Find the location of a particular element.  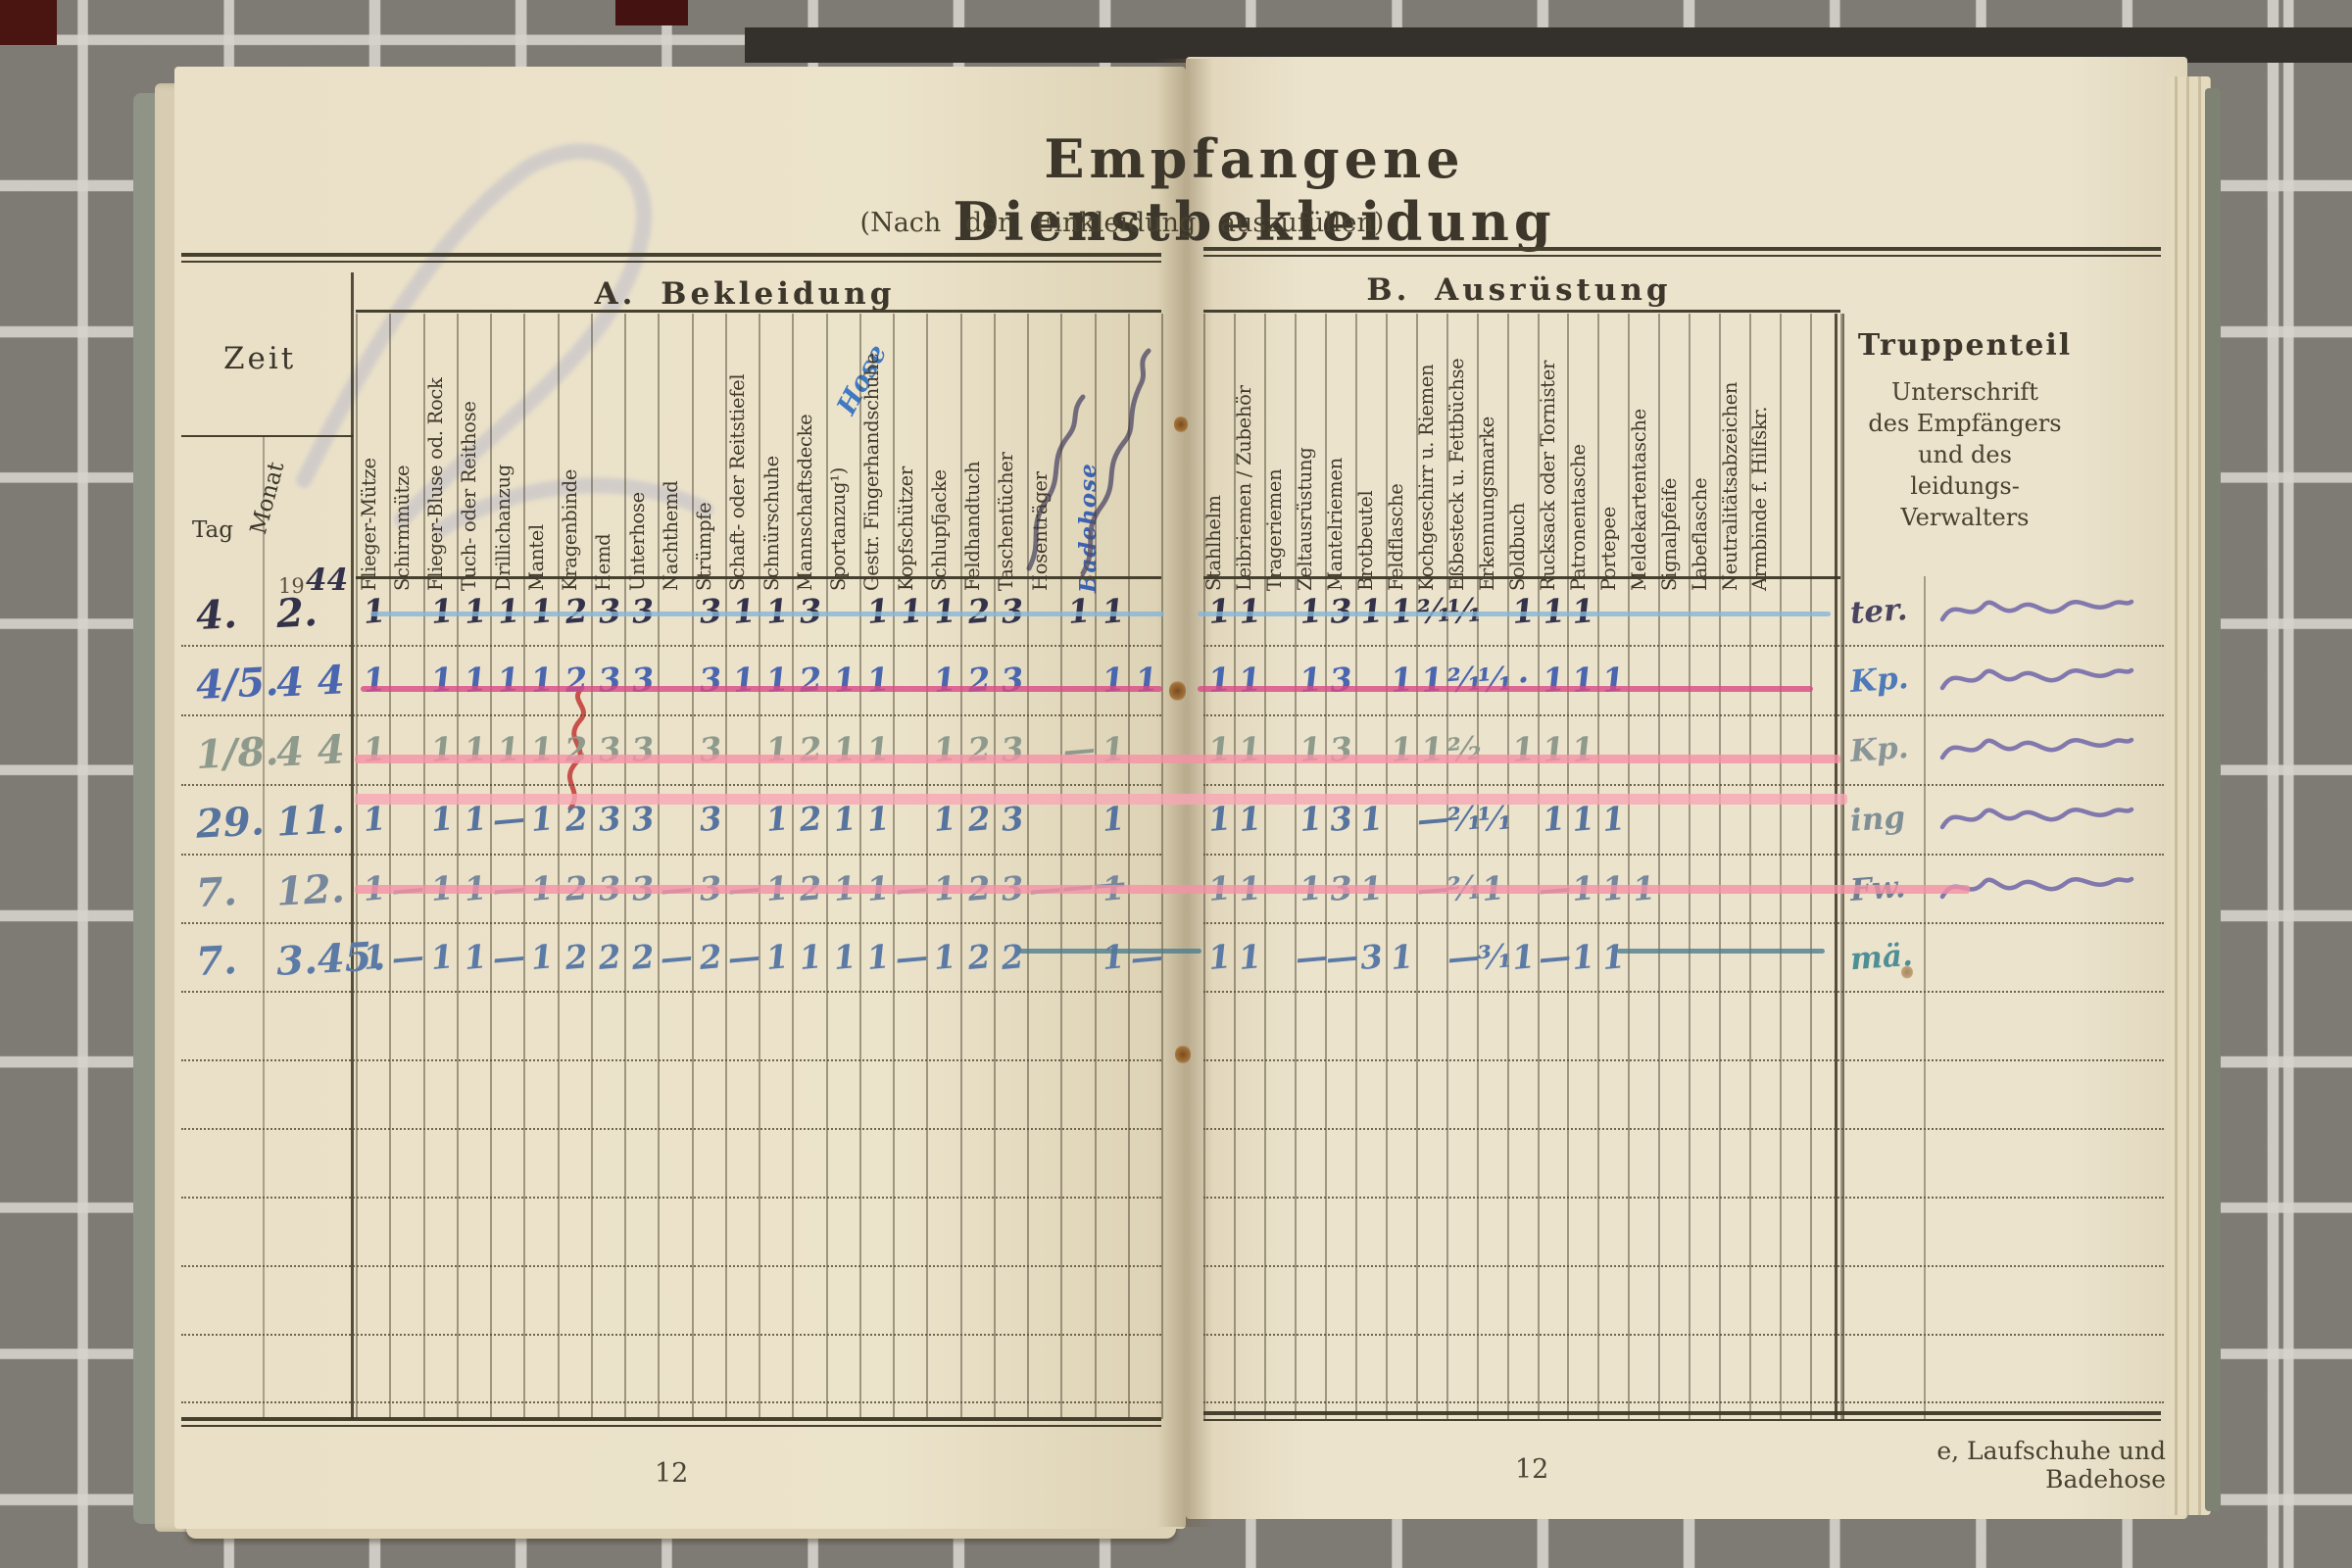

zeit-divider-rule is located at coordinates (267, 436).